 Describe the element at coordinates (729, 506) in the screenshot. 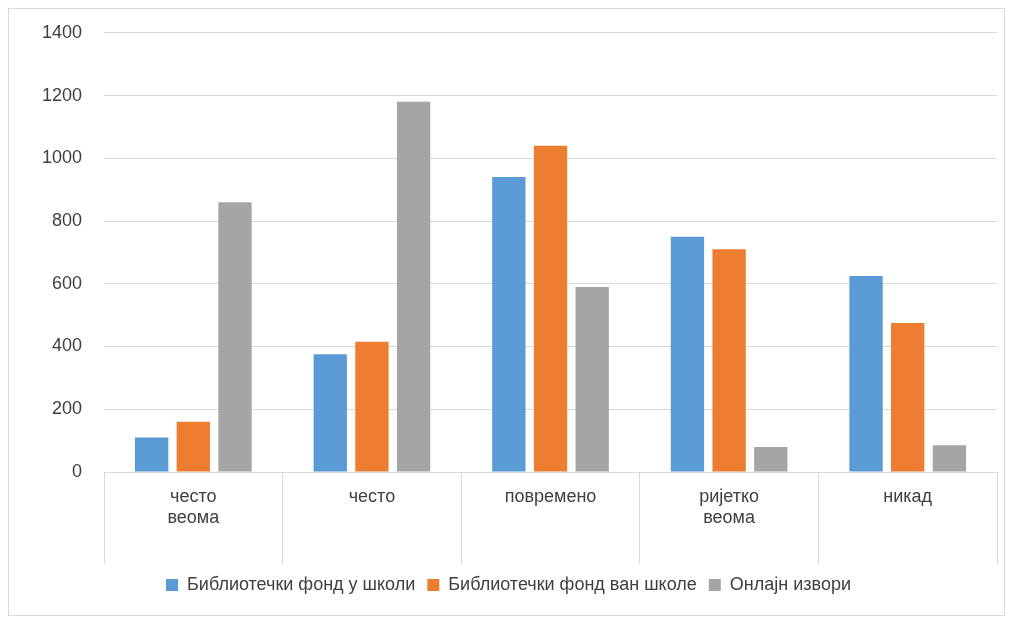

I see `x-tick-label: ријетко веома` at that location.